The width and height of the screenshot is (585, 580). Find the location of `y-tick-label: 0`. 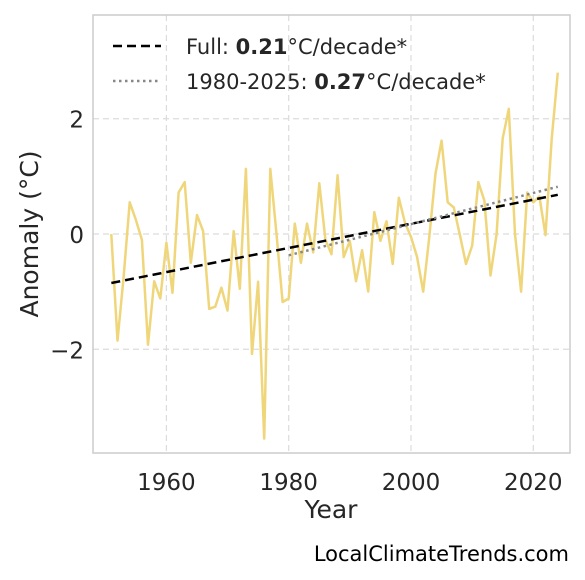

y-tick-label: 0 is located at coordinates (76, 236).